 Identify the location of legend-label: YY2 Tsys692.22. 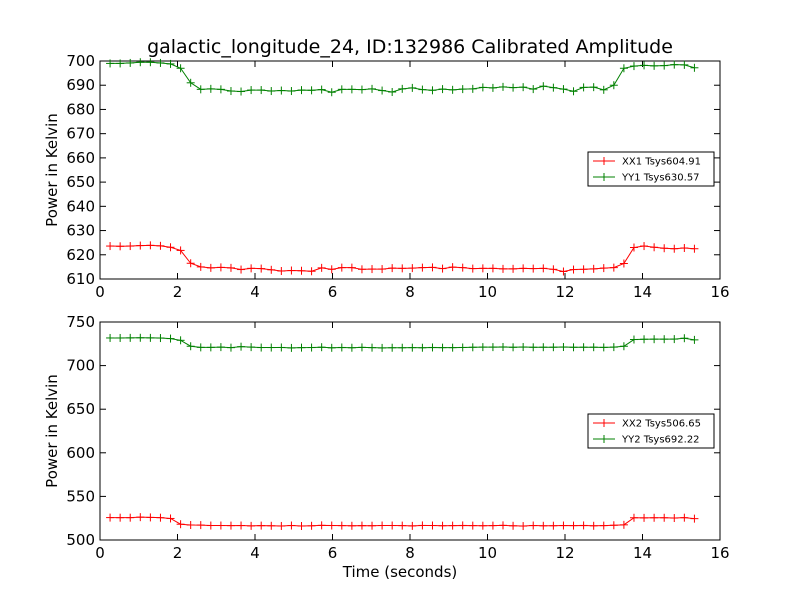
(660, 440).